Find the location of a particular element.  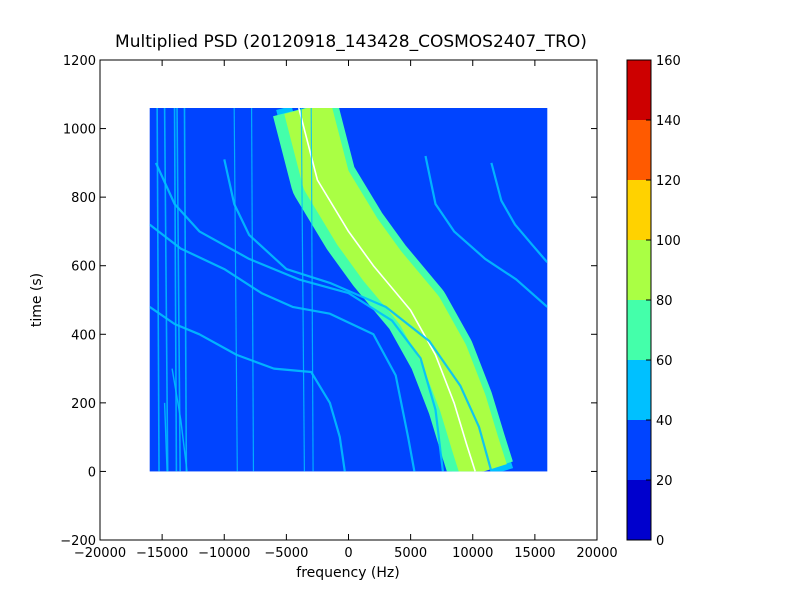

colorbar-tick-label: 20 is located at coordinates (664, 481).